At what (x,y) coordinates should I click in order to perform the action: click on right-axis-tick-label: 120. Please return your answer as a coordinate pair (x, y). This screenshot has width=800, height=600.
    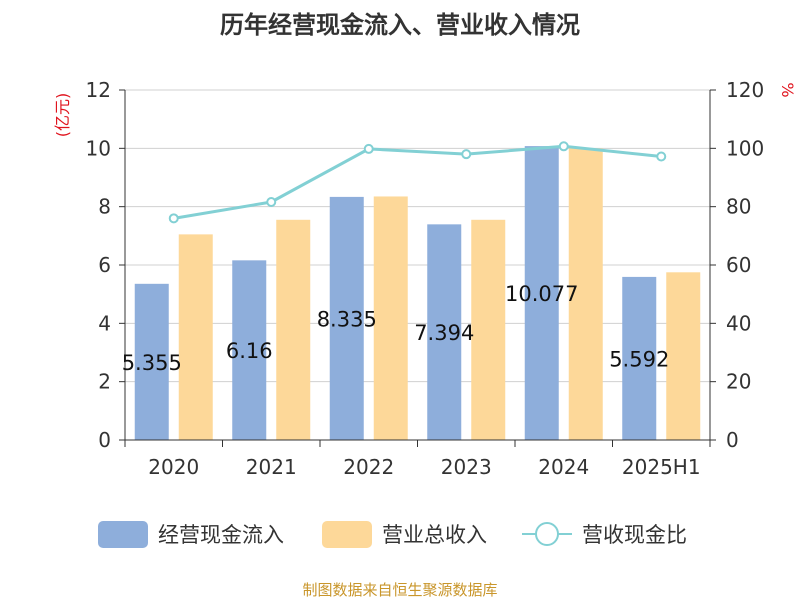
    Looking at the image, I should click on (745, 90).